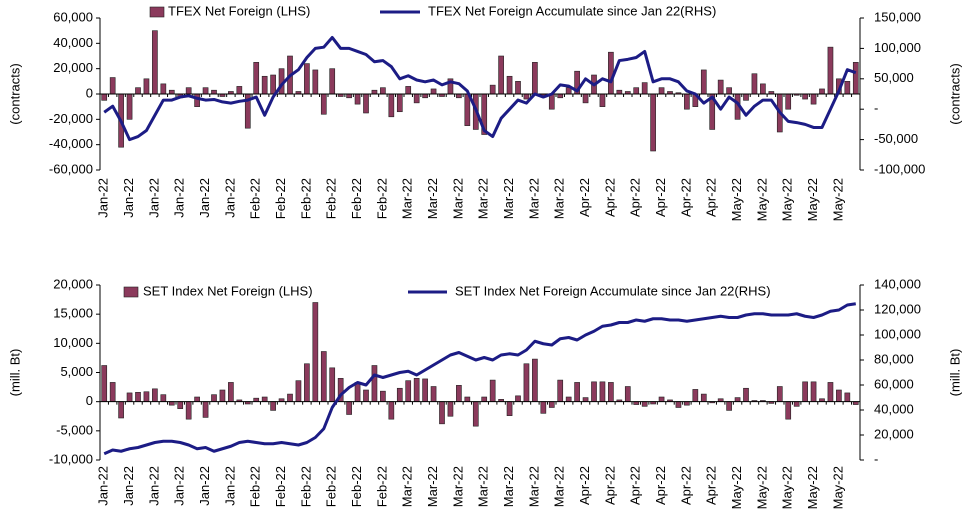 The height and width of the screenshot is (523, 969). Describe the element at coordinates (14, 373) in the screenshot. I see `y-axis-title: (mill. Bt)` at that location.